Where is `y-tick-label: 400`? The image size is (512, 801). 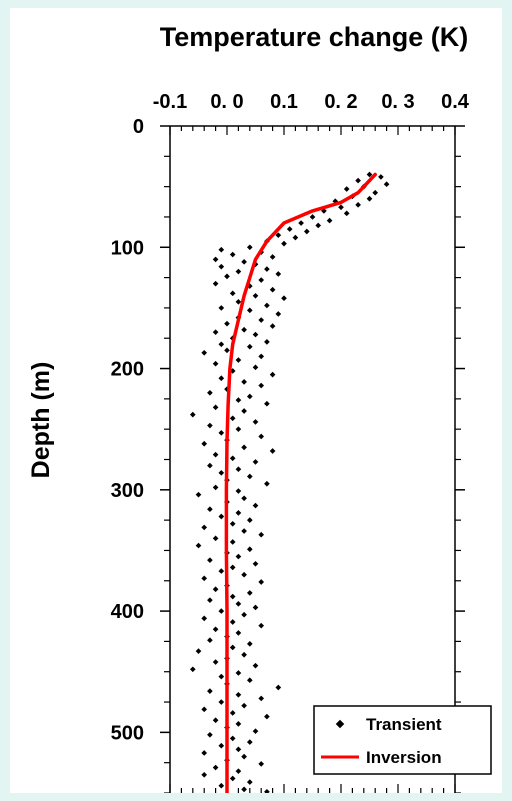 y-tick-label: 400 is located at coordinates (127, 612).